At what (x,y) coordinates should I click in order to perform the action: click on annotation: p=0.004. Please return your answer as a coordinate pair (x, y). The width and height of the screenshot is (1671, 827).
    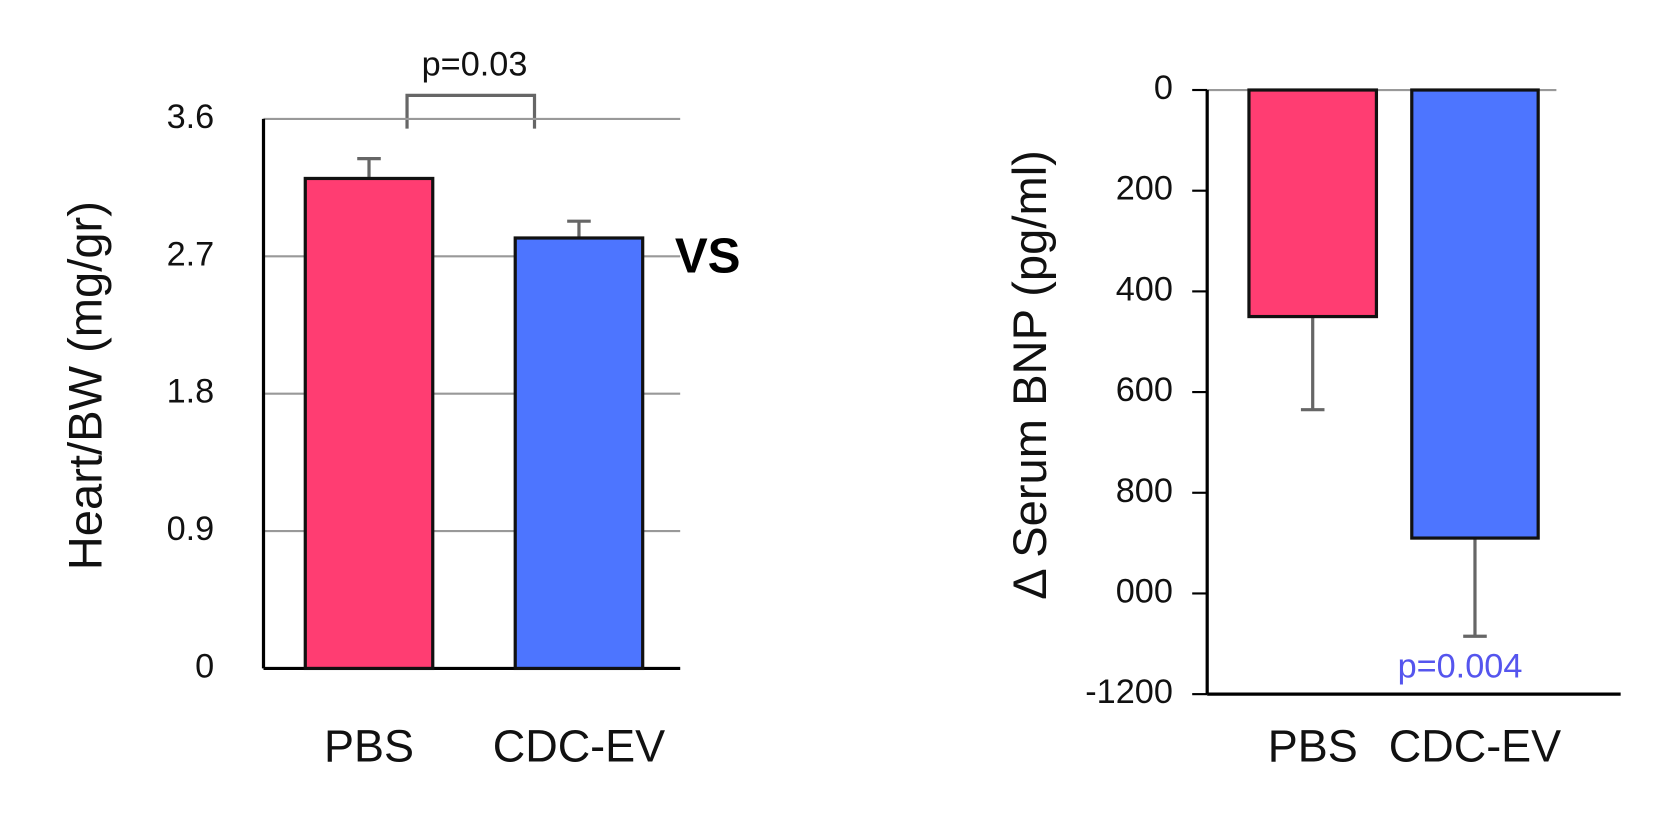
    Looking at the image, I should click on (1460, 666).